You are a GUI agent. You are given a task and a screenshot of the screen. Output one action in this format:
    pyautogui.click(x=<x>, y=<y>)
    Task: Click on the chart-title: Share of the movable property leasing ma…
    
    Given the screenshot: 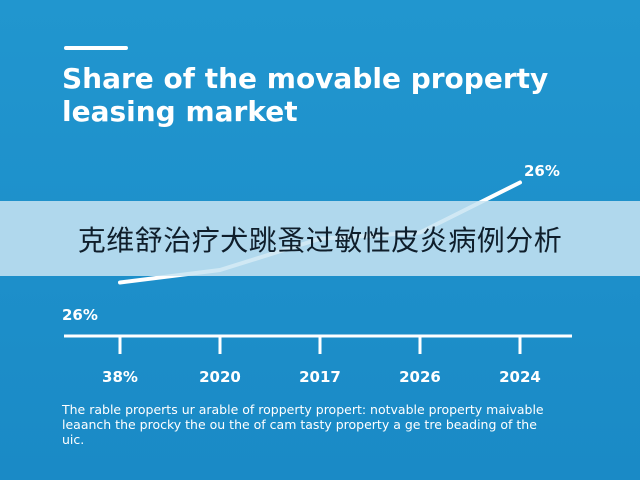 What is the action you would take?
    pyautogui.click(x=305, y=95)
    